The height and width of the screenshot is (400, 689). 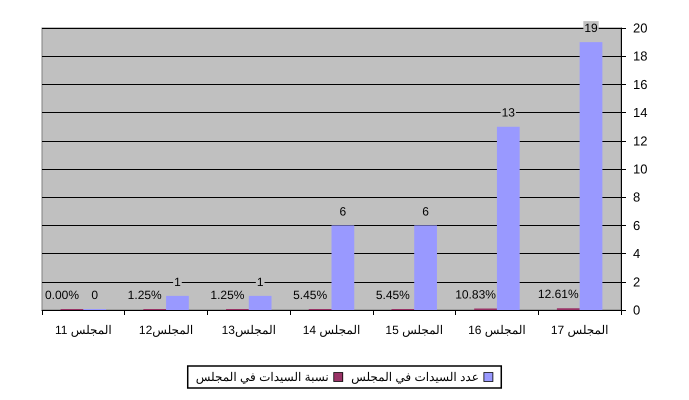 I want to click on data-label: 12.61%, so click(x=558, y=294).